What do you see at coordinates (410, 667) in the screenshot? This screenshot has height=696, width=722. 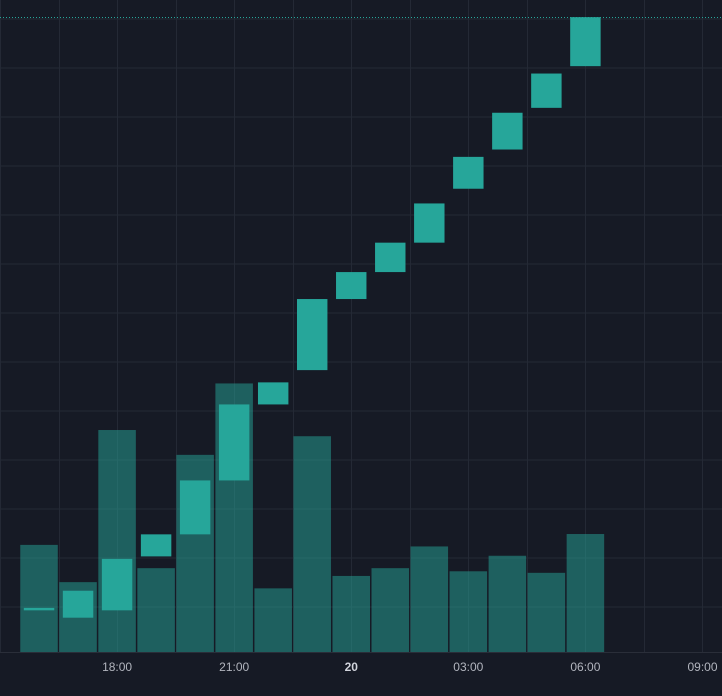 I see `time-axis: 18:00 21:00 20 03:00 06:00 09:00` at bounding box center [410, 667].